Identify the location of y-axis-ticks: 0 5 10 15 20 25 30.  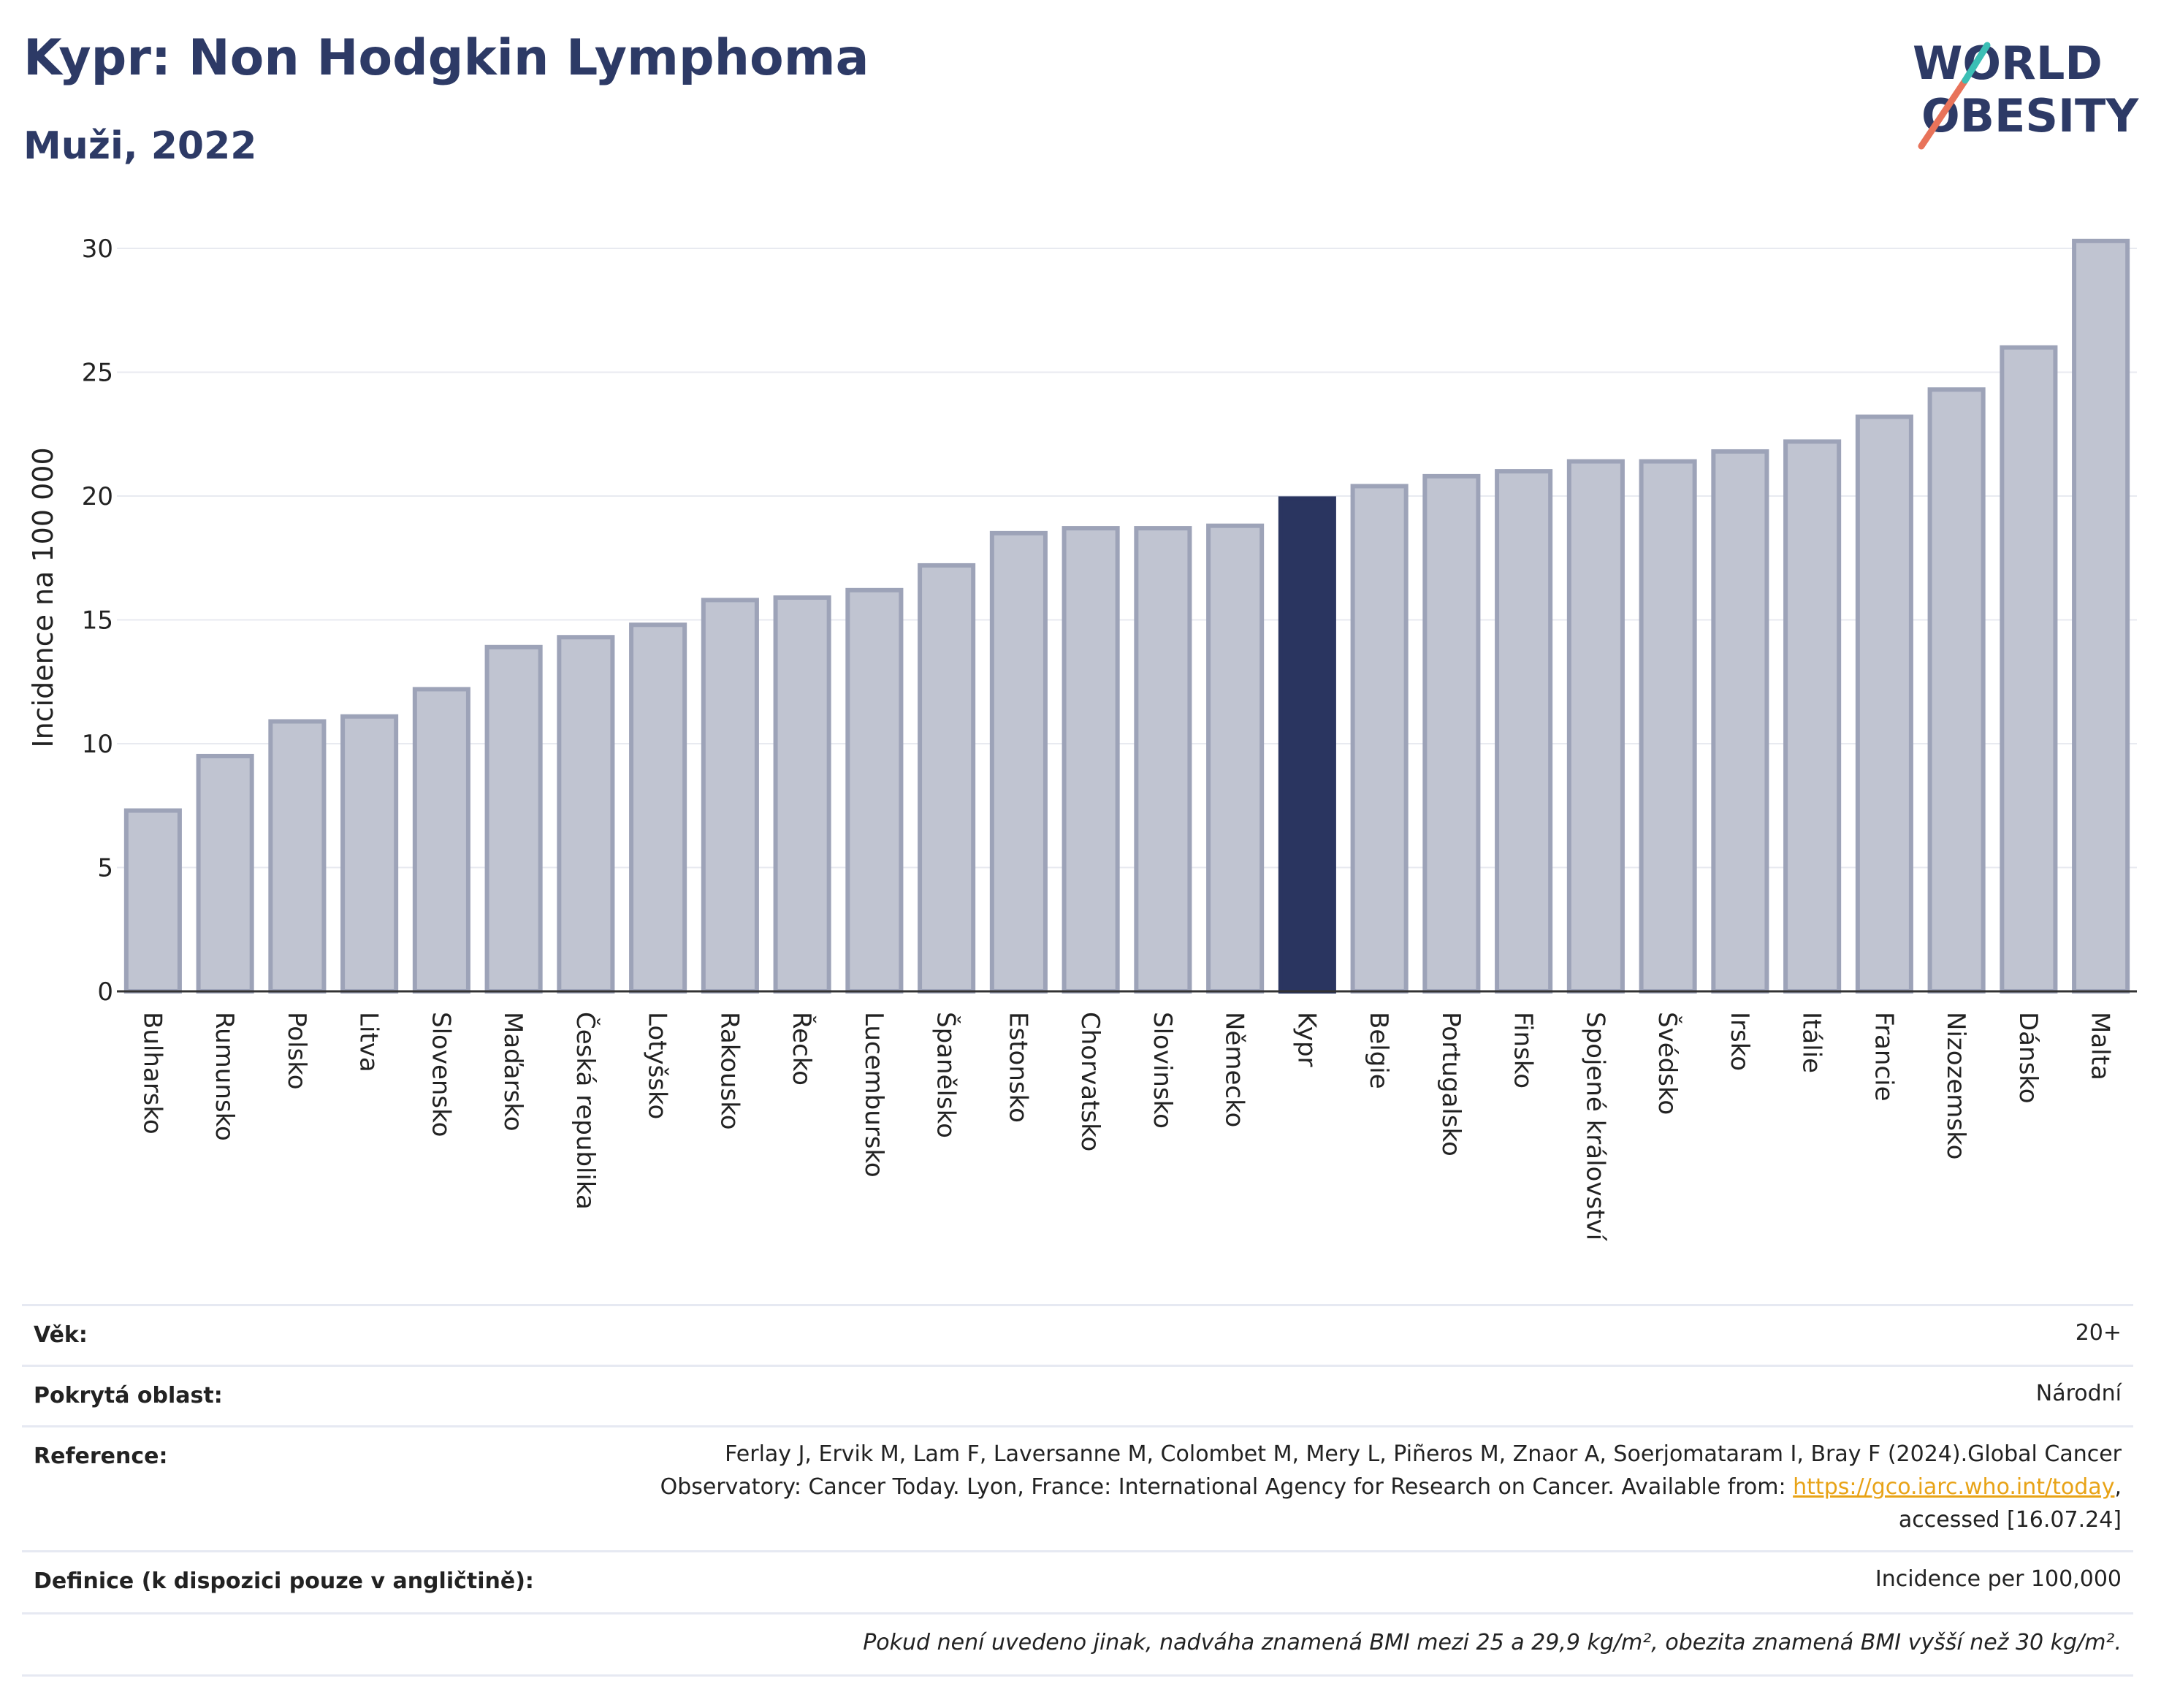
(97, 621).